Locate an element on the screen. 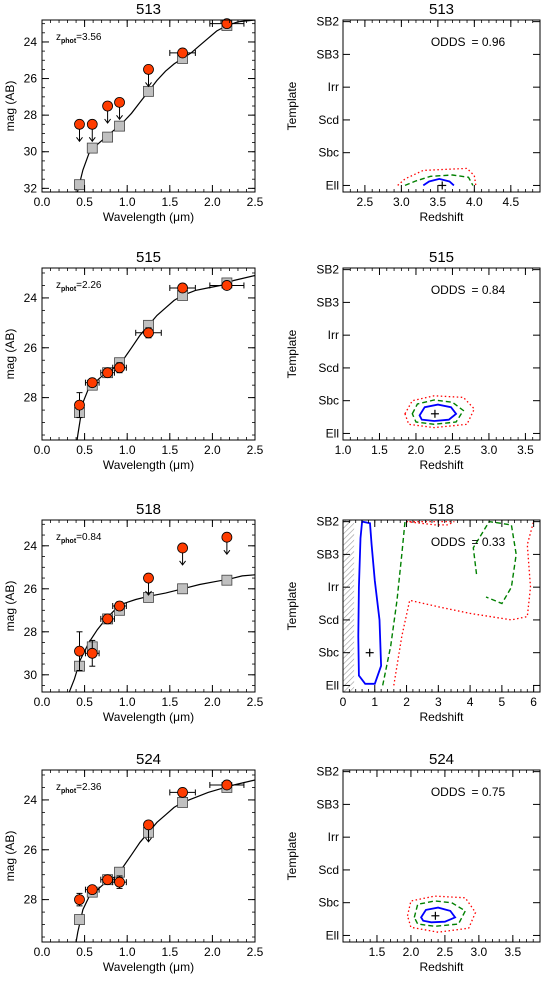 This screenshot has height=990, width=544. odds-annotation: ODDS = 0.84 is located at coordinates (468, 290).